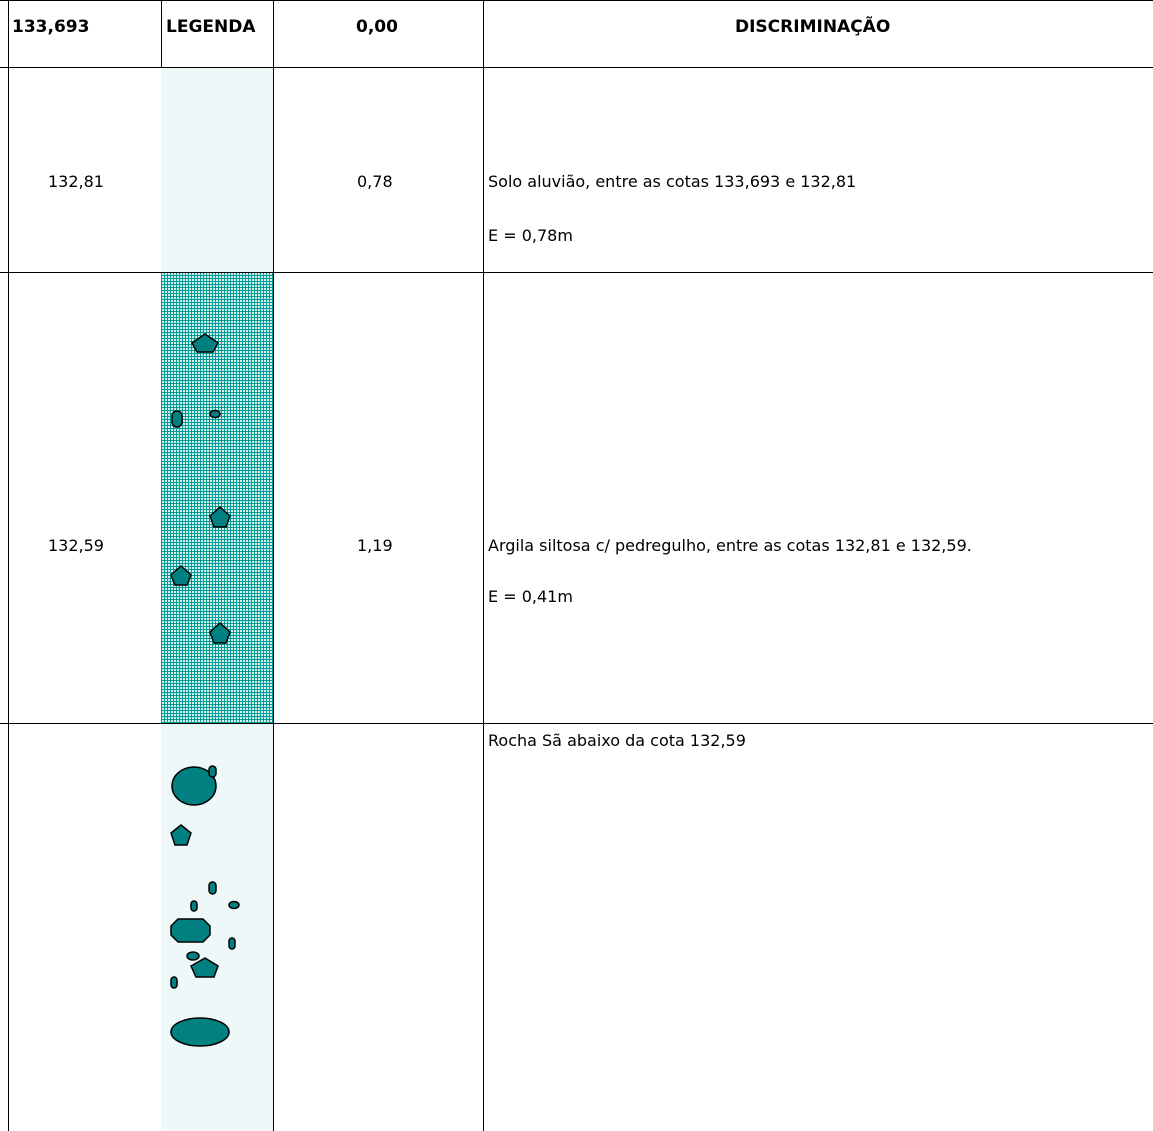 This screenshot has width=1153, height=1131. I want to click on row1-thickness: E = 0,78m, so click(530, 235).